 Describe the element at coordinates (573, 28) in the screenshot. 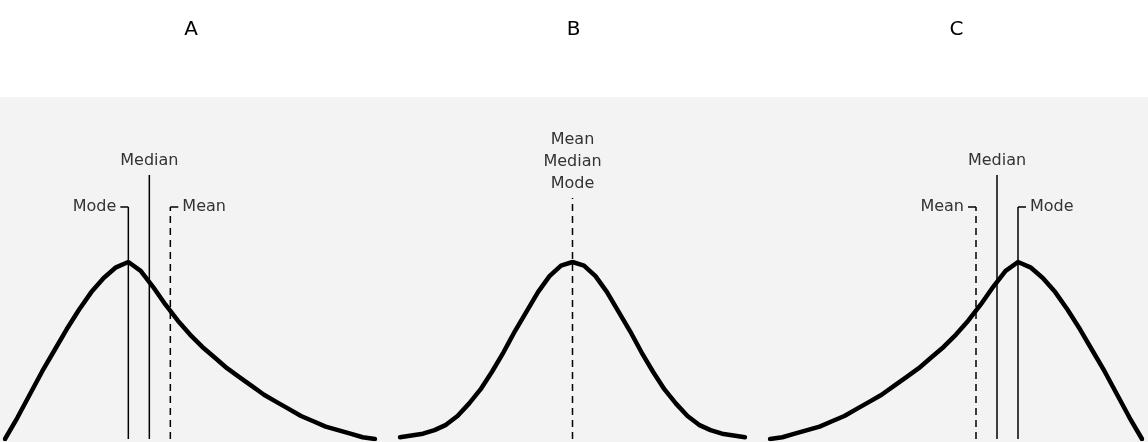

I see `chart-title: B` at that location.